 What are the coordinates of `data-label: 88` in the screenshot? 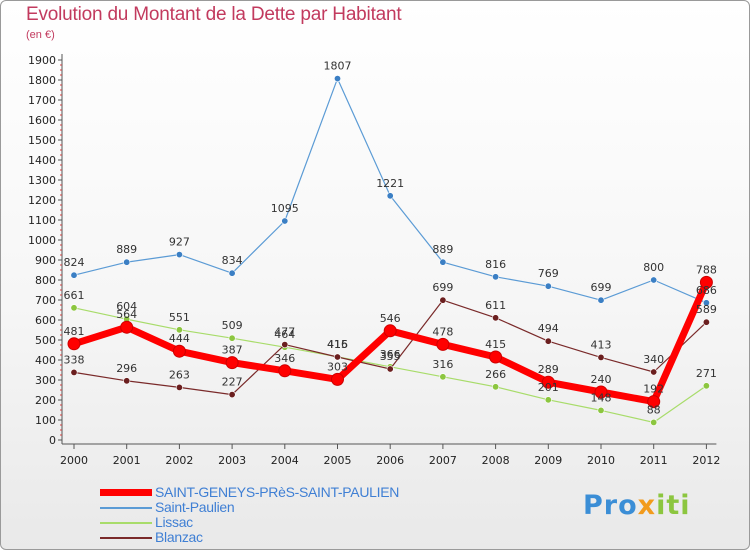 It's located at (654, 409).